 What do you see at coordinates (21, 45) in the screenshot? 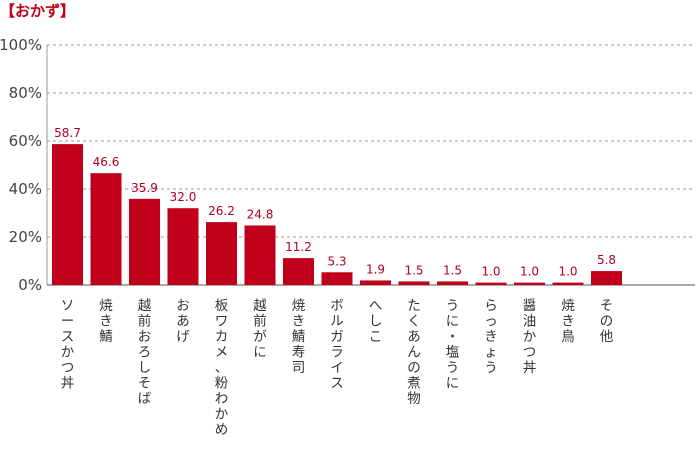
I see `y-tick-label: 100%` at bounding box center [21, 45].